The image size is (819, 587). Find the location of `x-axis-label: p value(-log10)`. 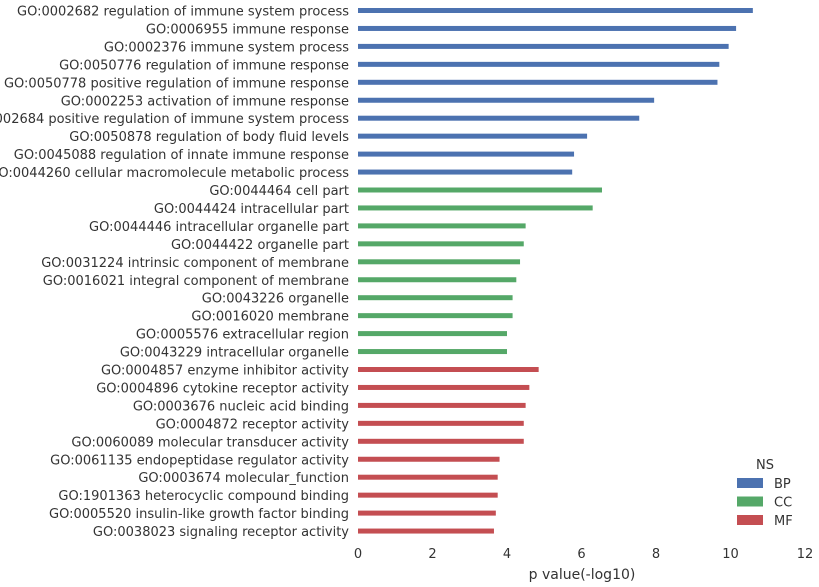

x-axis-label: p value(-log10) is located at coordinates (582, 575).